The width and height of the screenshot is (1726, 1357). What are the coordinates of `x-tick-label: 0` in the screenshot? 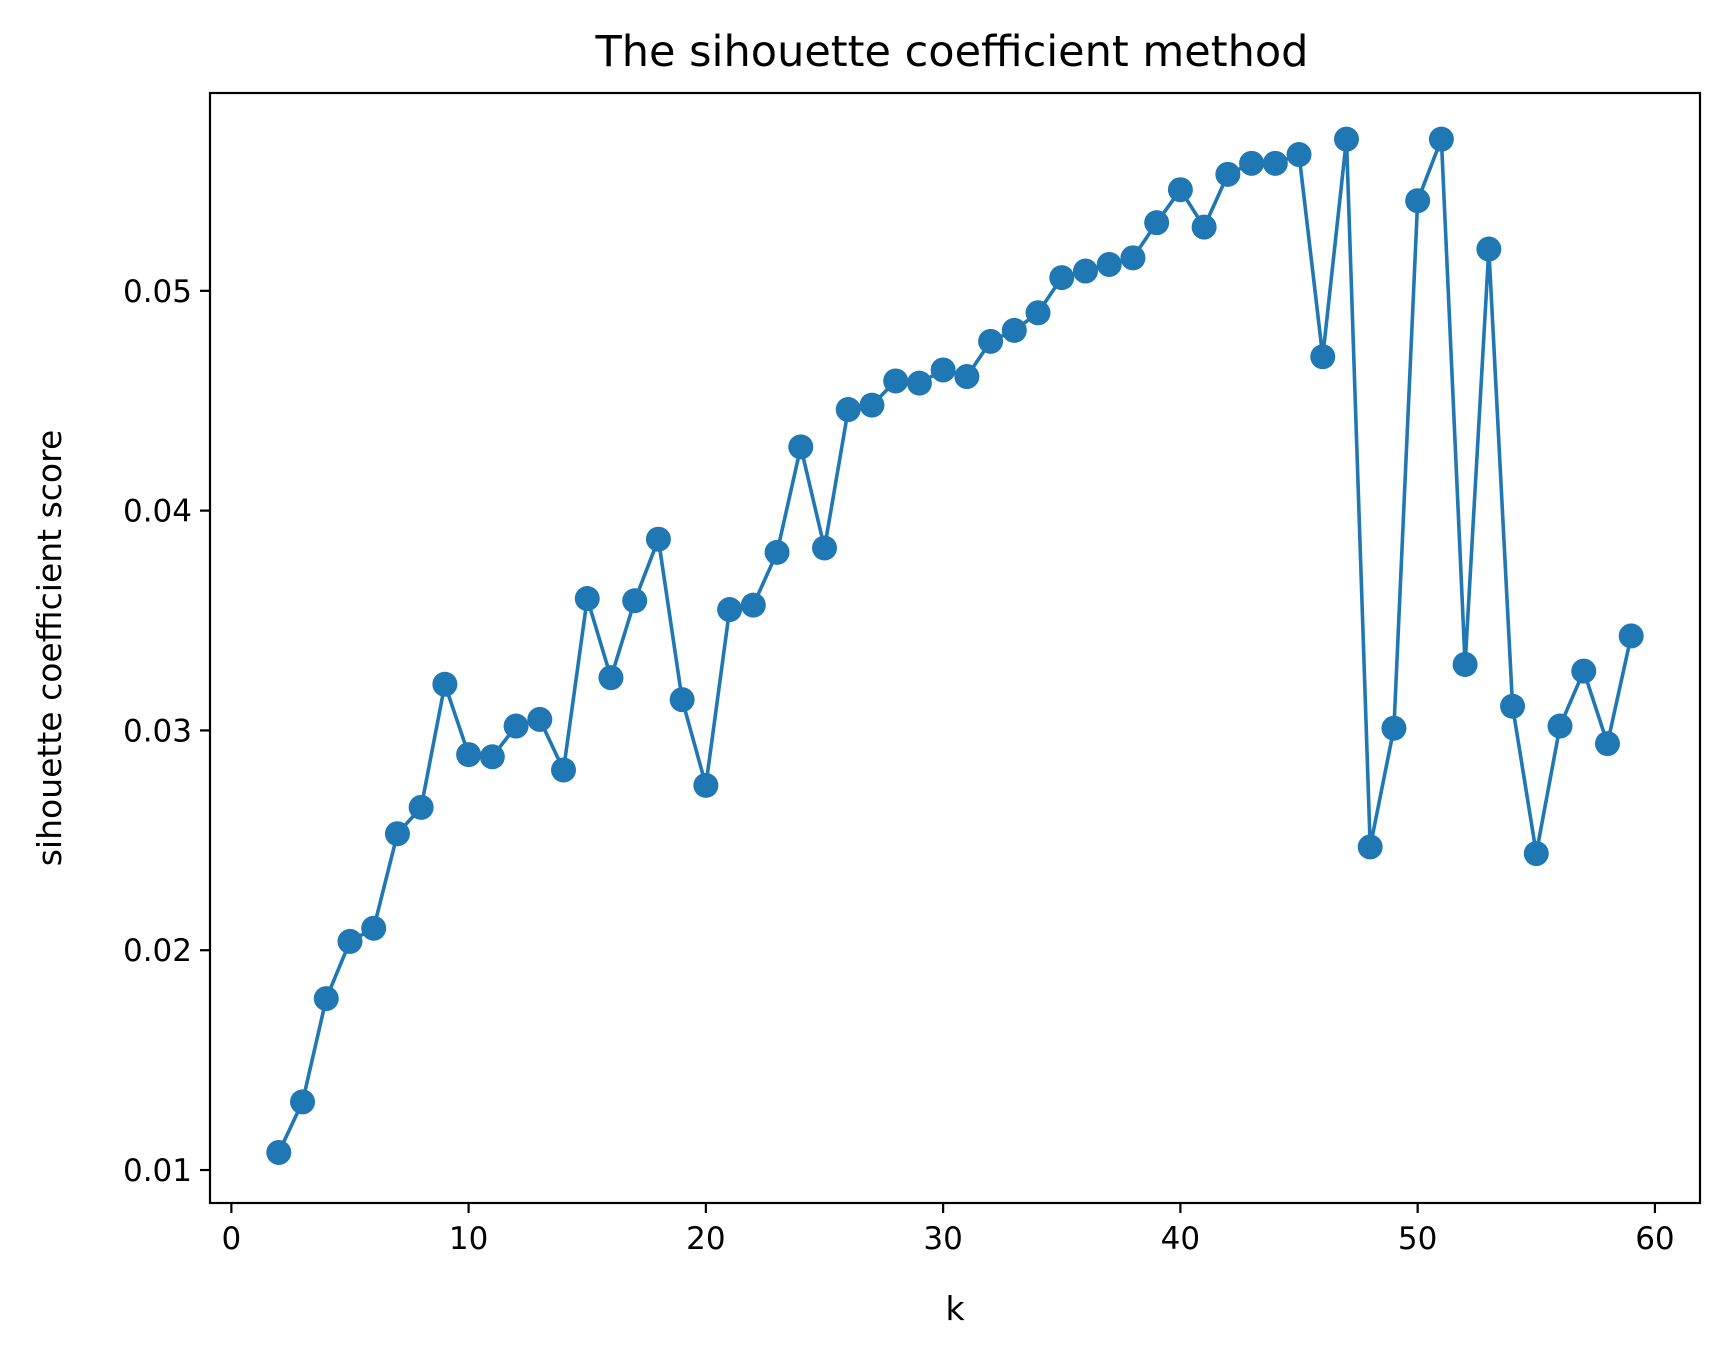 It's located at (231, 1239).